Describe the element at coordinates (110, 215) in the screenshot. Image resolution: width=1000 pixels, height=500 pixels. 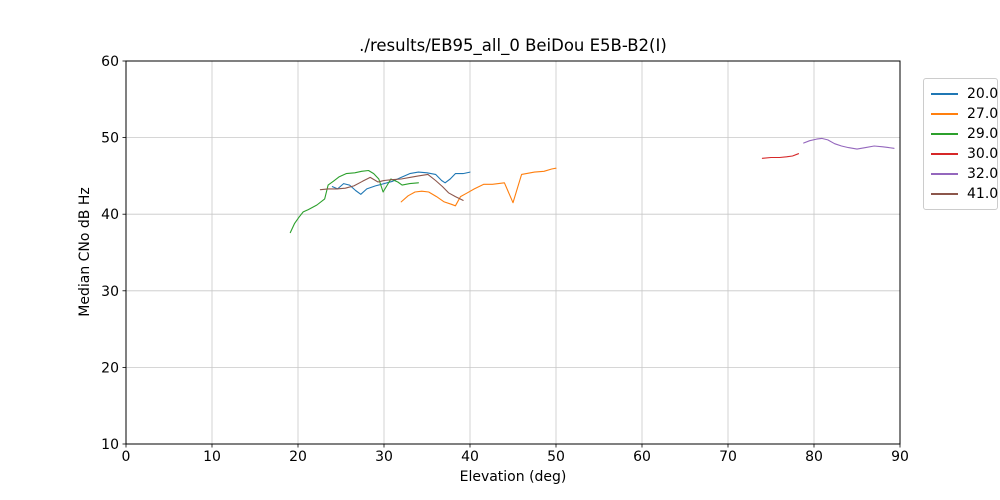
I see `y-tick-label: 40` at that location.